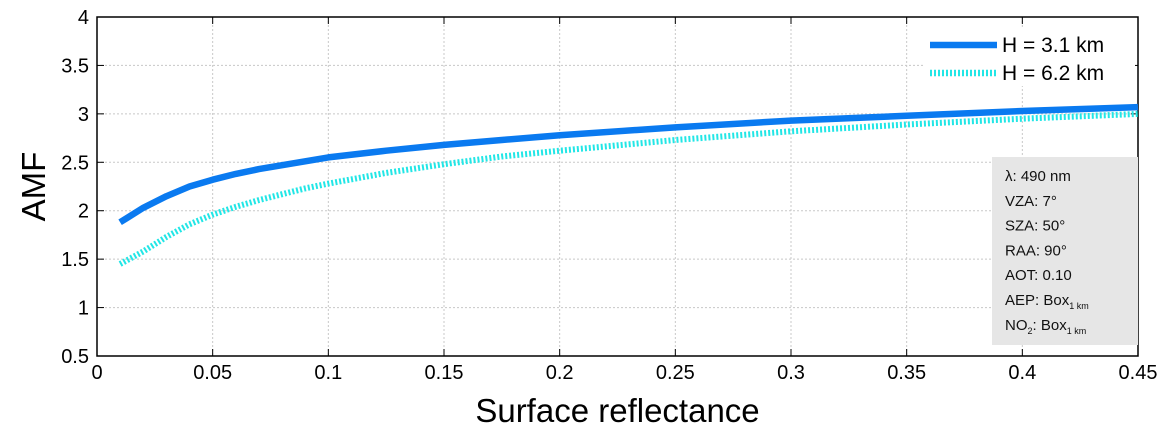 The image size is (1169, 433). I want to click on annotation-line-3: SZA: 50°, so click(1035, 226).